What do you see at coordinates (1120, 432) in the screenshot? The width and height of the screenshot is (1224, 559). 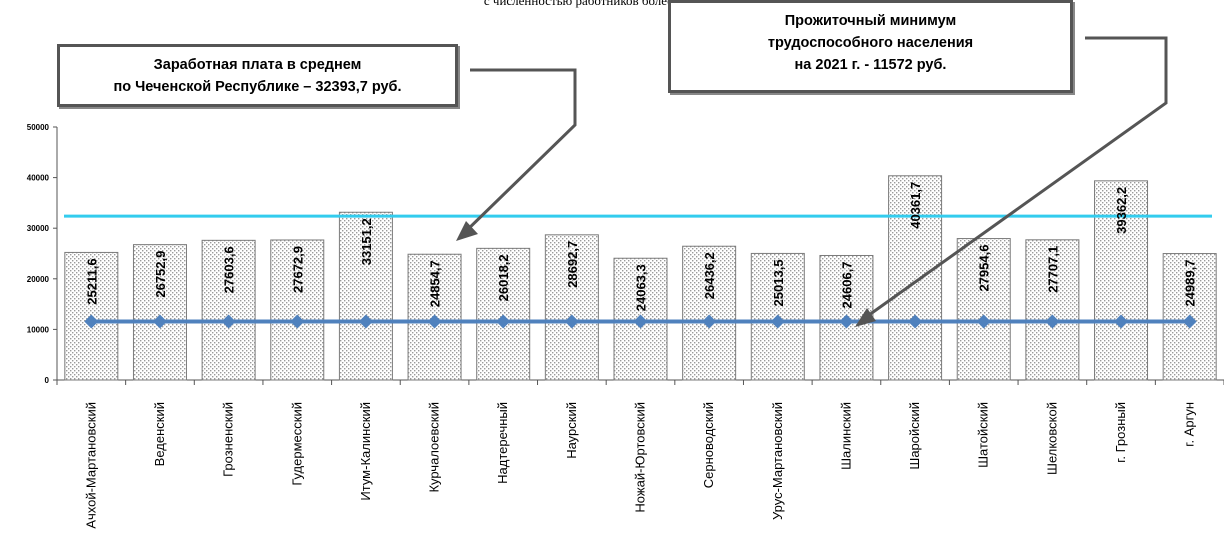 I see `x-tick-label: г. Грозный` at bounding box center [1120, 432].